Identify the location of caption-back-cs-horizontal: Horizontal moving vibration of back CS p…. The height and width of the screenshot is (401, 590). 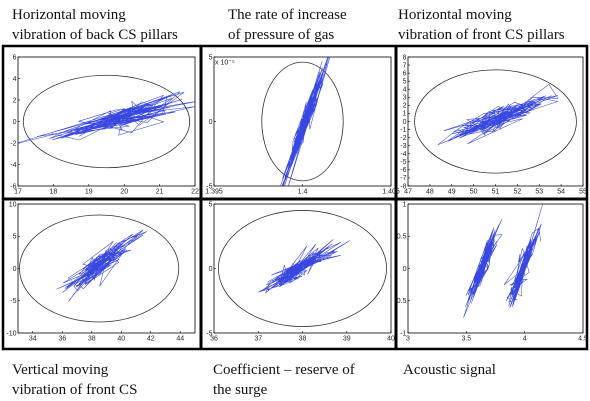
(95, 25).